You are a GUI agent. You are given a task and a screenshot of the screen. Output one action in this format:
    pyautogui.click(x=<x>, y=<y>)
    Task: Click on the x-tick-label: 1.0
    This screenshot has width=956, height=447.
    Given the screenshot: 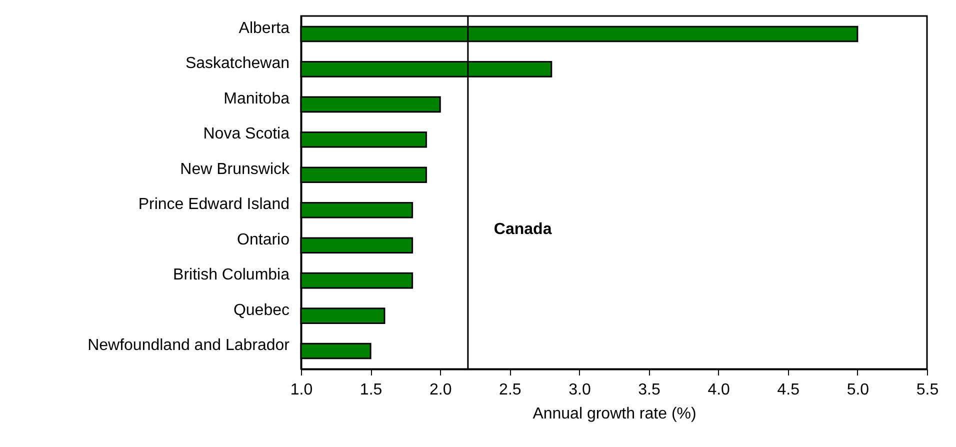 What is the action you would take?
    pyautogui.click(x=301, y=390)
    